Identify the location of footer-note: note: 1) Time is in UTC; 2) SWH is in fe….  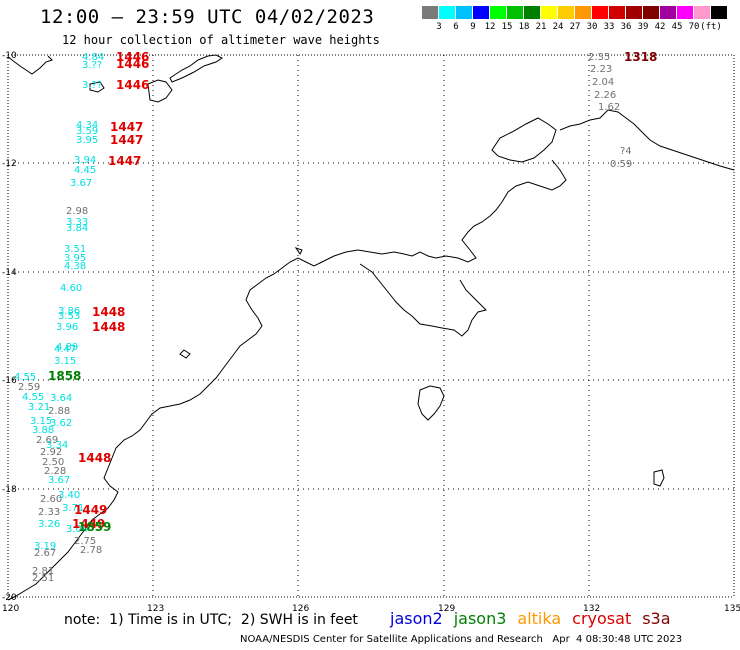
(211, 620).